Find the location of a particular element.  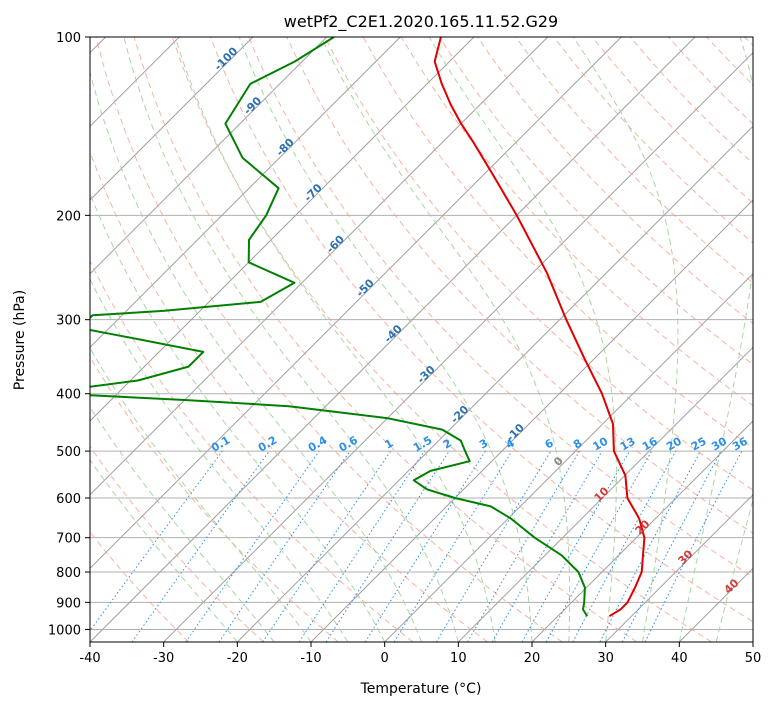

x-tick-label: 30 is located at coordinates (605, 658).